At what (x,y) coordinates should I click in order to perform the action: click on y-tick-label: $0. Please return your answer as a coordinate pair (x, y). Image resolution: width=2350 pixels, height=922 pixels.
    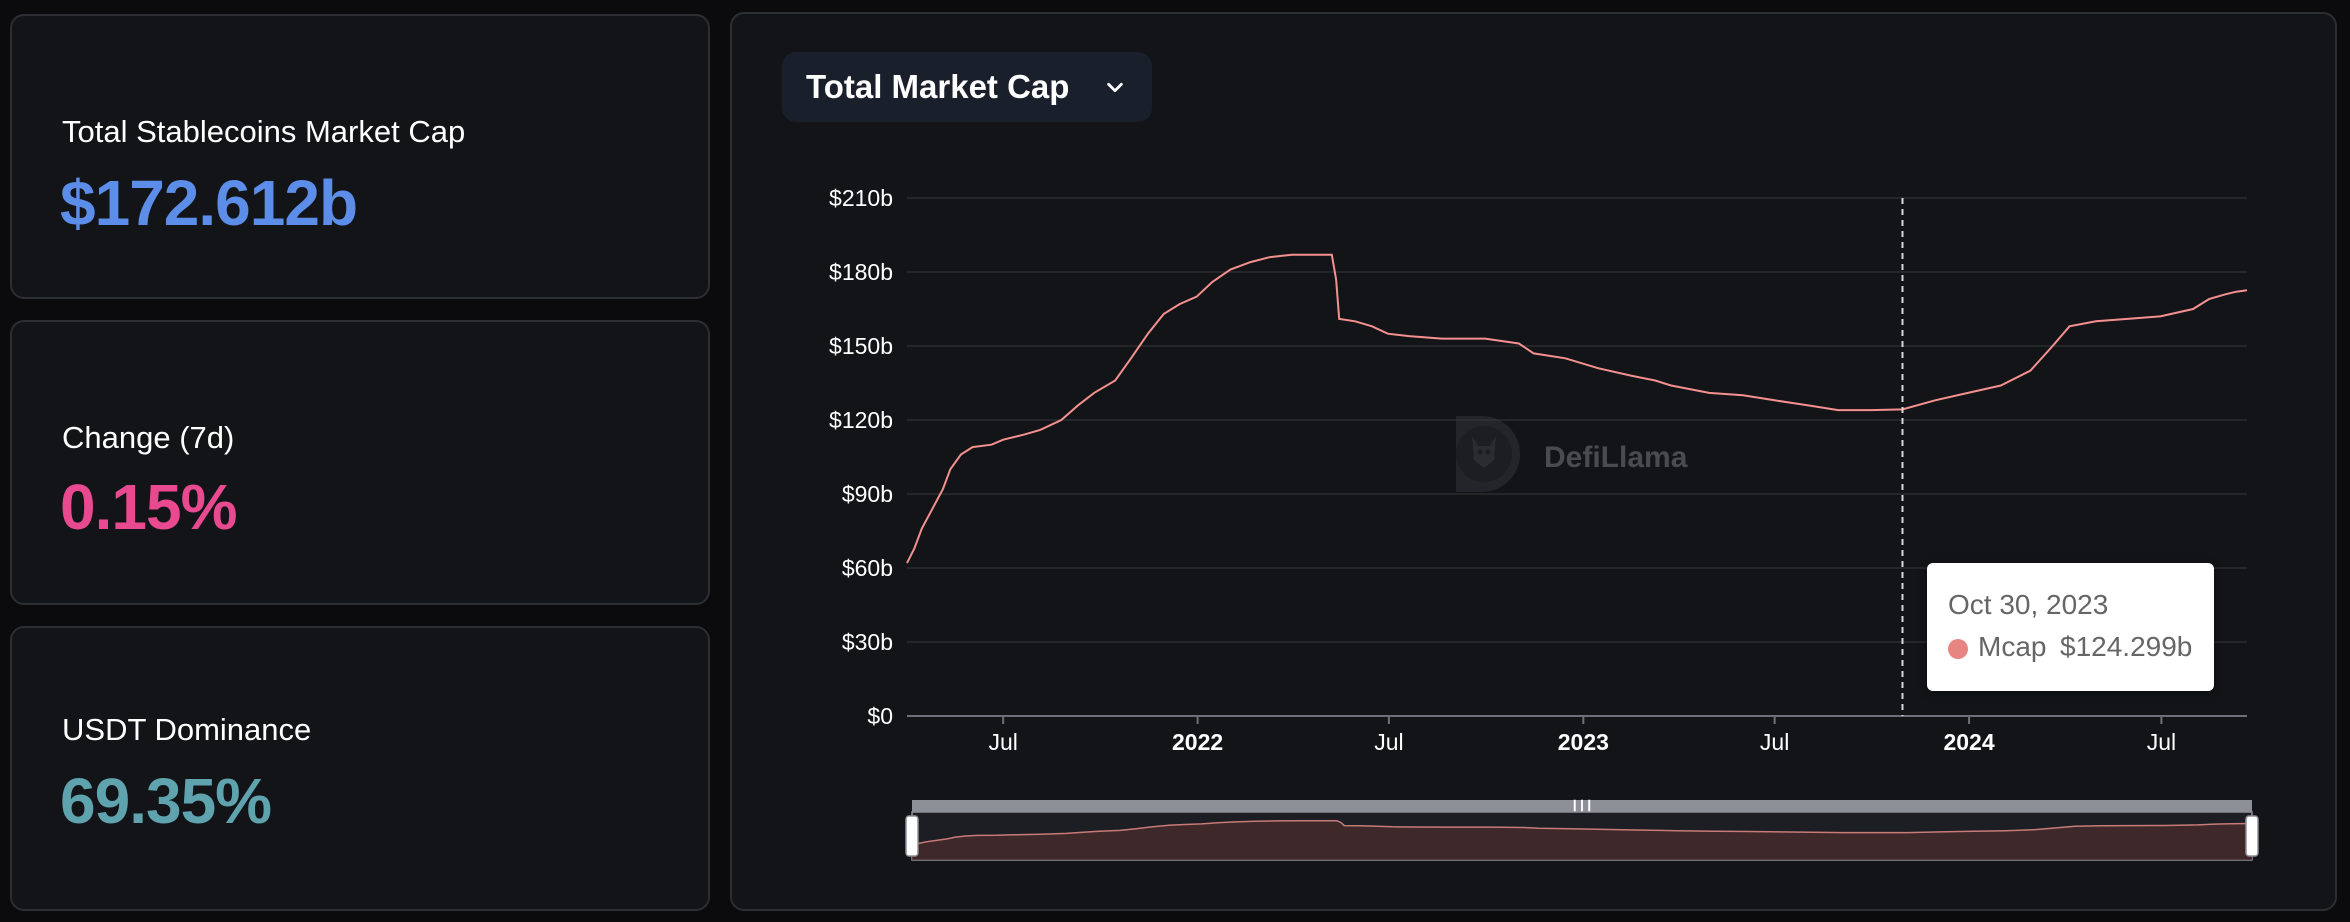
    Looking at the image, I should click on (880, 716).